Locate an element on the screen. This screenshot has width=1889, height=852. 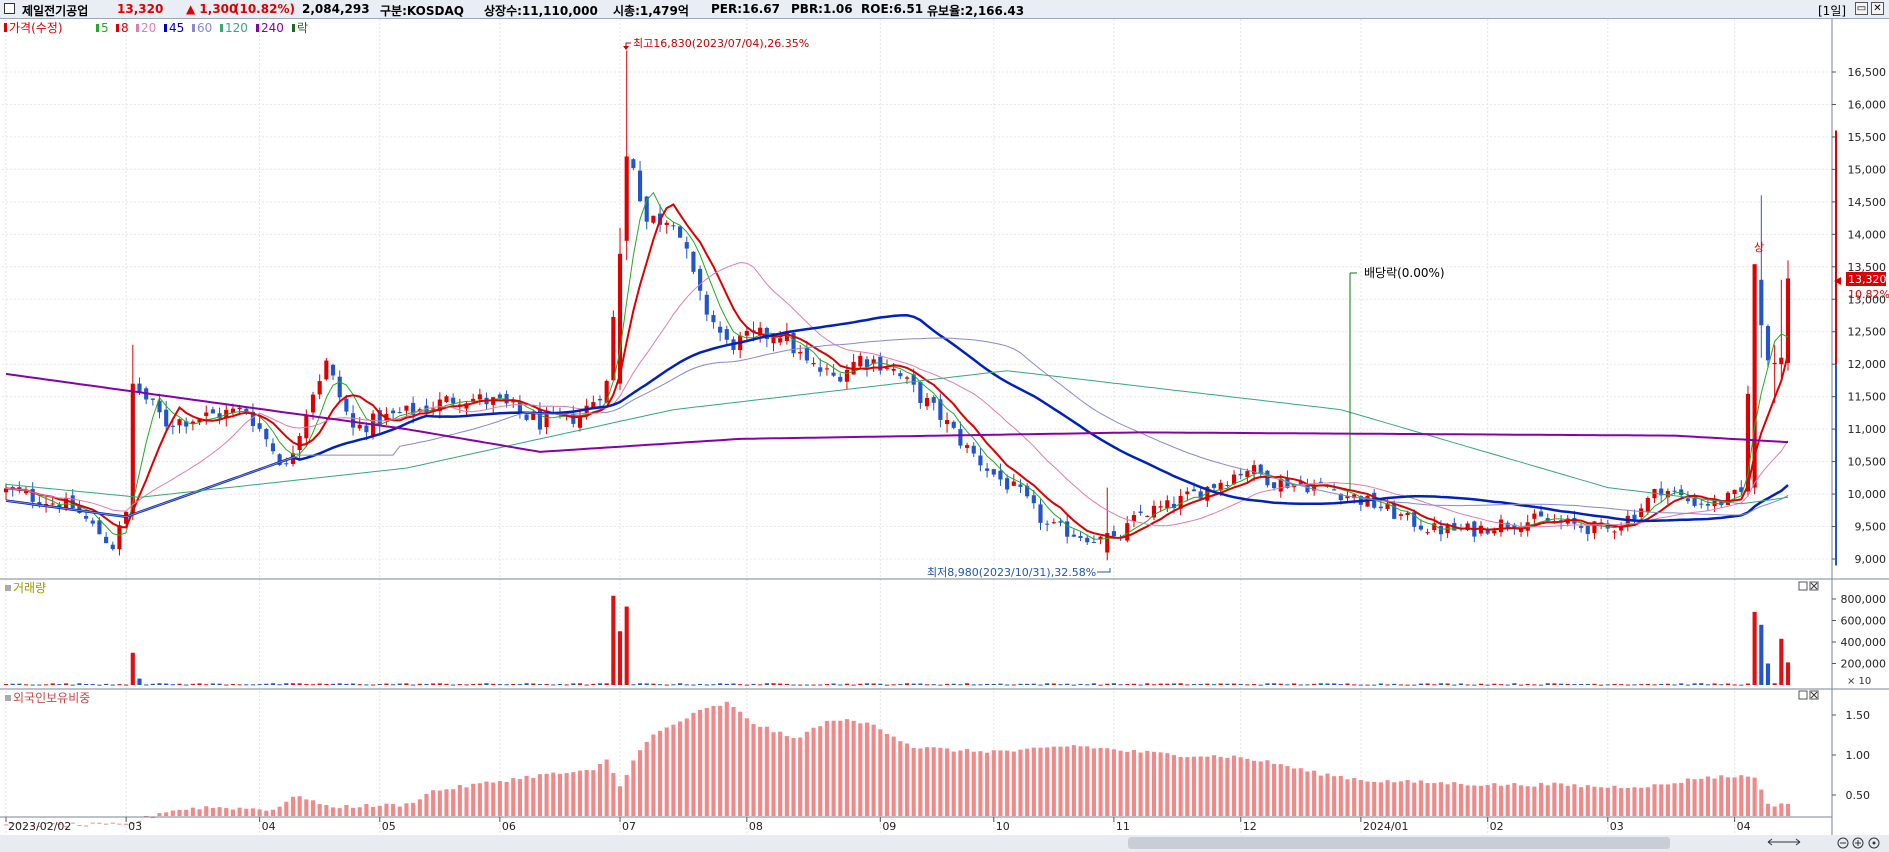
close-button: ✕ is located at coordinates (1877, 8).